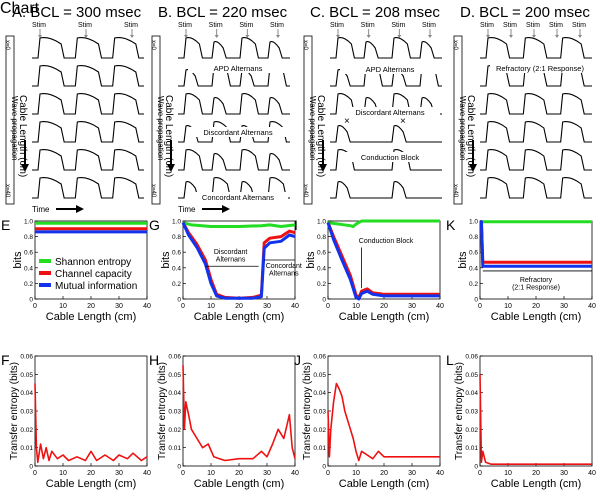  Describe the element at coordinates (28, 268) in the screenshot. I see `y-tick-label: 0.4` at that location.